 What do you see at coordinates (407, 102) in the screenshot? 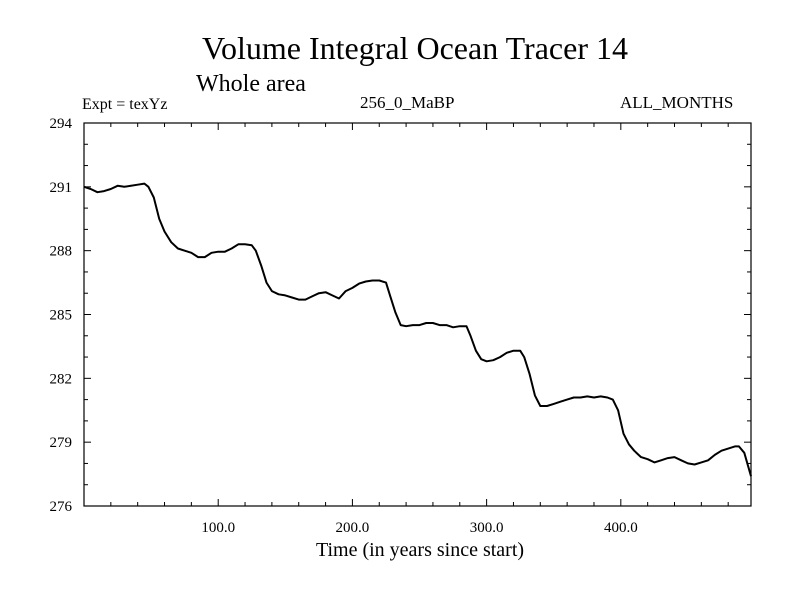
I see `run-annotation: 256_0_MaBP` at bounding box center [407, 102].